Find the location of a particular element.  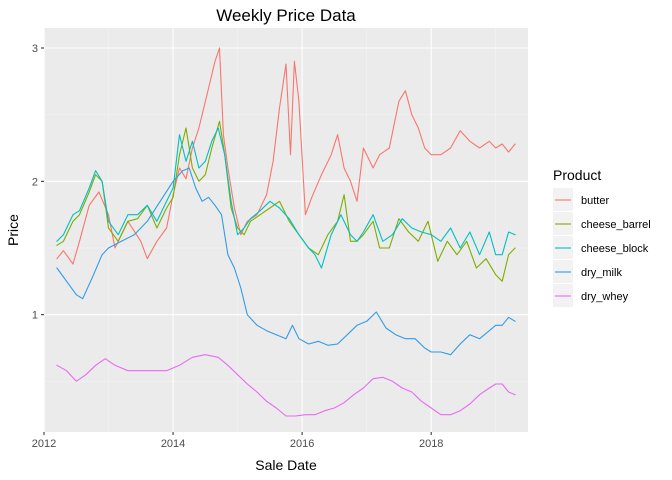

series-line-dry-whey is located at coordinates (286, 385).